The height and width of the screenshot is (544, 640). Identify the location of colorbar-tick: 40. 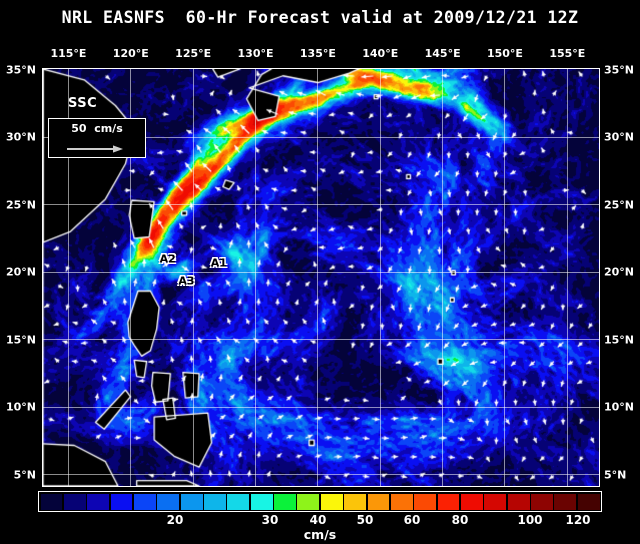
(318, 520).